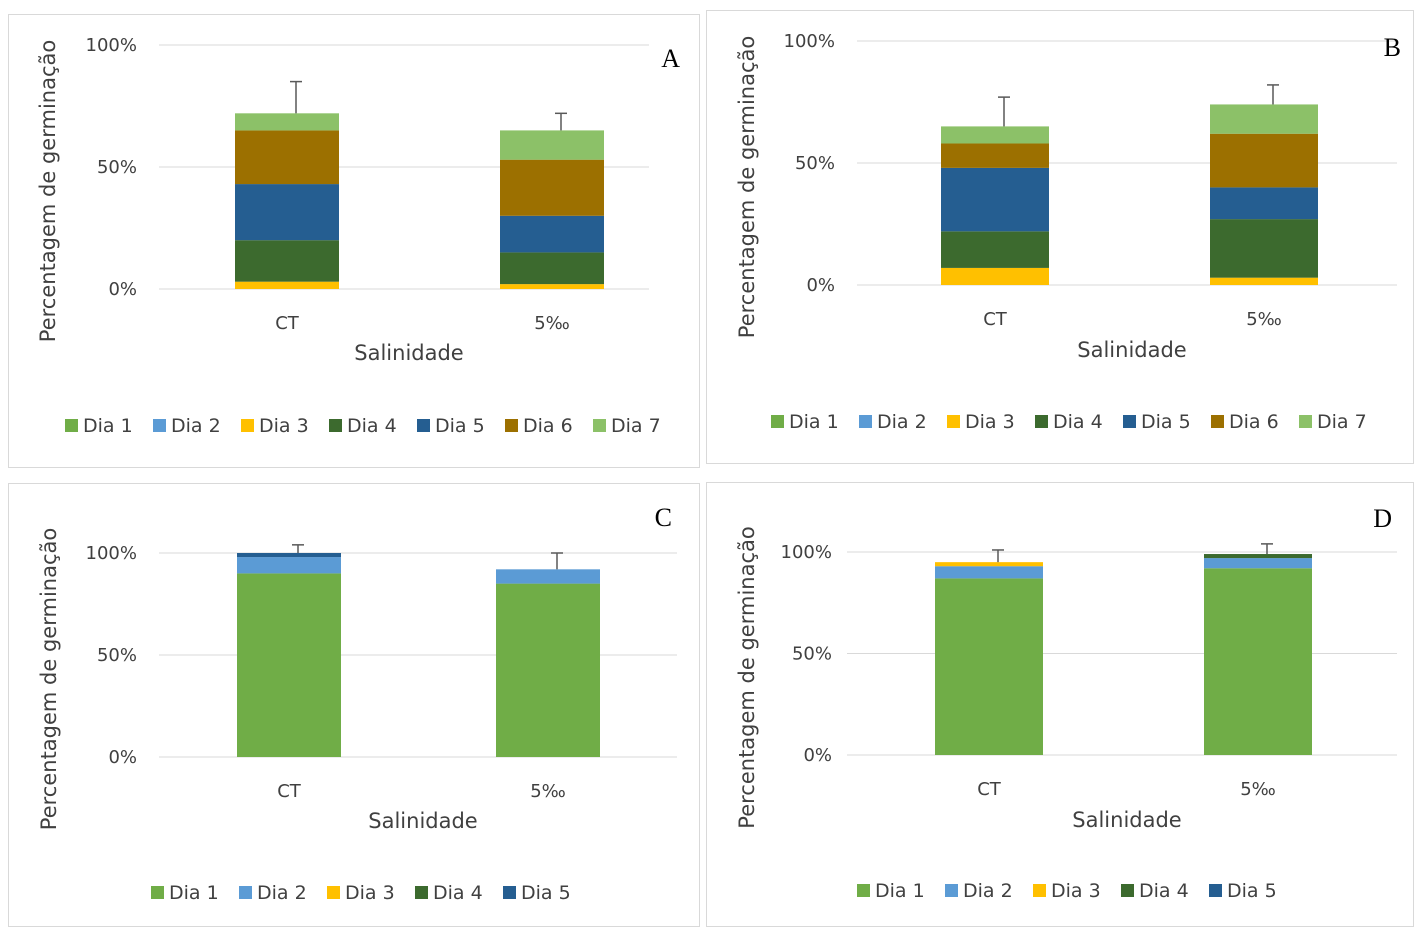  I want to click on legend-label: Dia 6, so click(1254, 422).